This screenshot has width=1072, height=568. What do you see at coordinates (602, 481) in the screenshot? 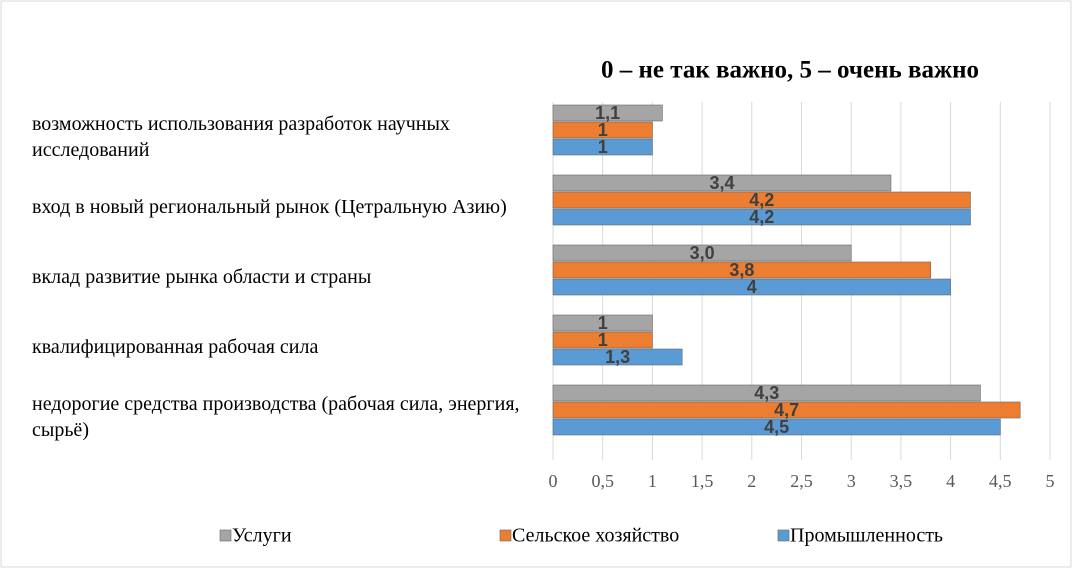
I see `x-tick-label: 0,5` at bounding box center [602, 481].